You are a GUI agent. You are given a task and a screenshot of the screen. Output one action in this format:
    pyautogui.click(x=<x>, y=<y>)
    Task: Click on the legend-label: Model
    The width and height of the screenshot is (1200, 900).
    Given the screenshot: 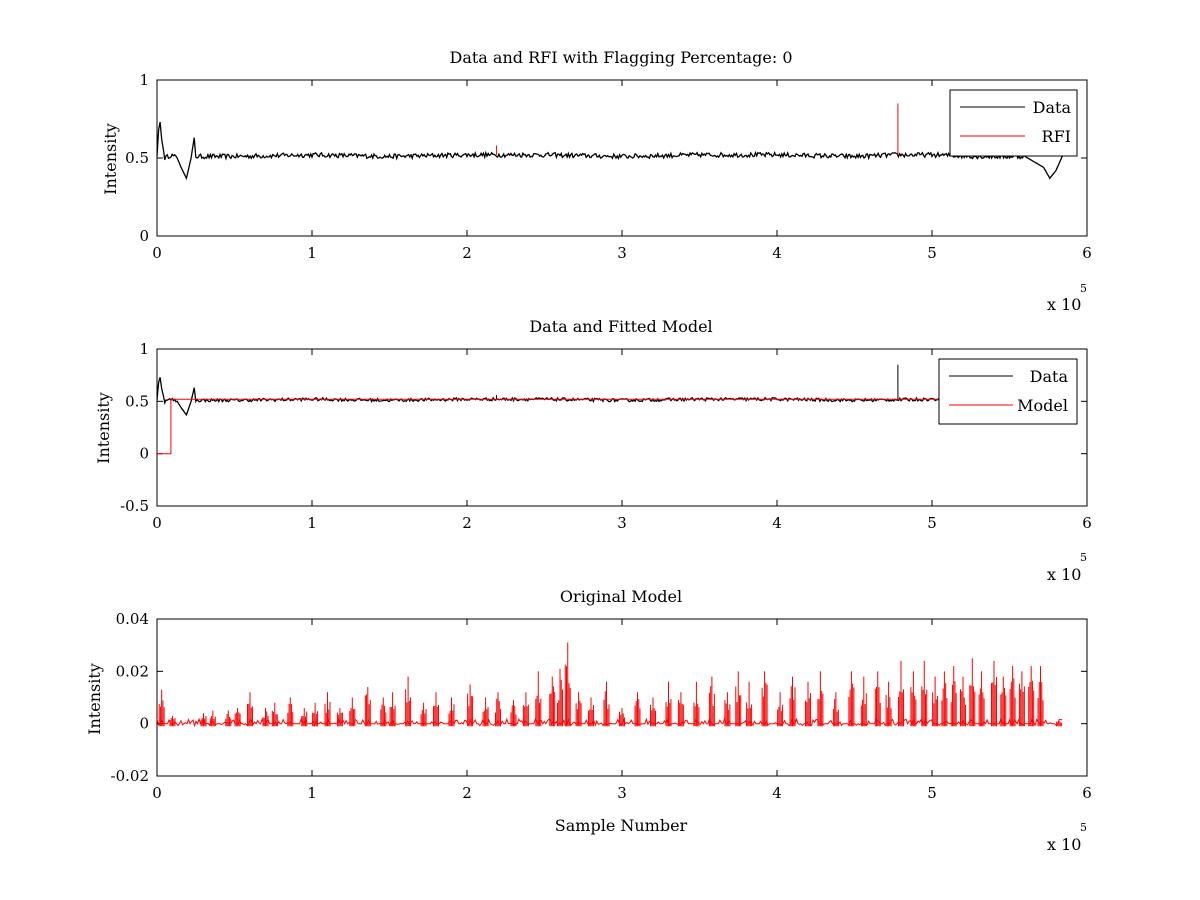 What is the action you would take?
    pyautogui.click(x=1042, y=405)
    